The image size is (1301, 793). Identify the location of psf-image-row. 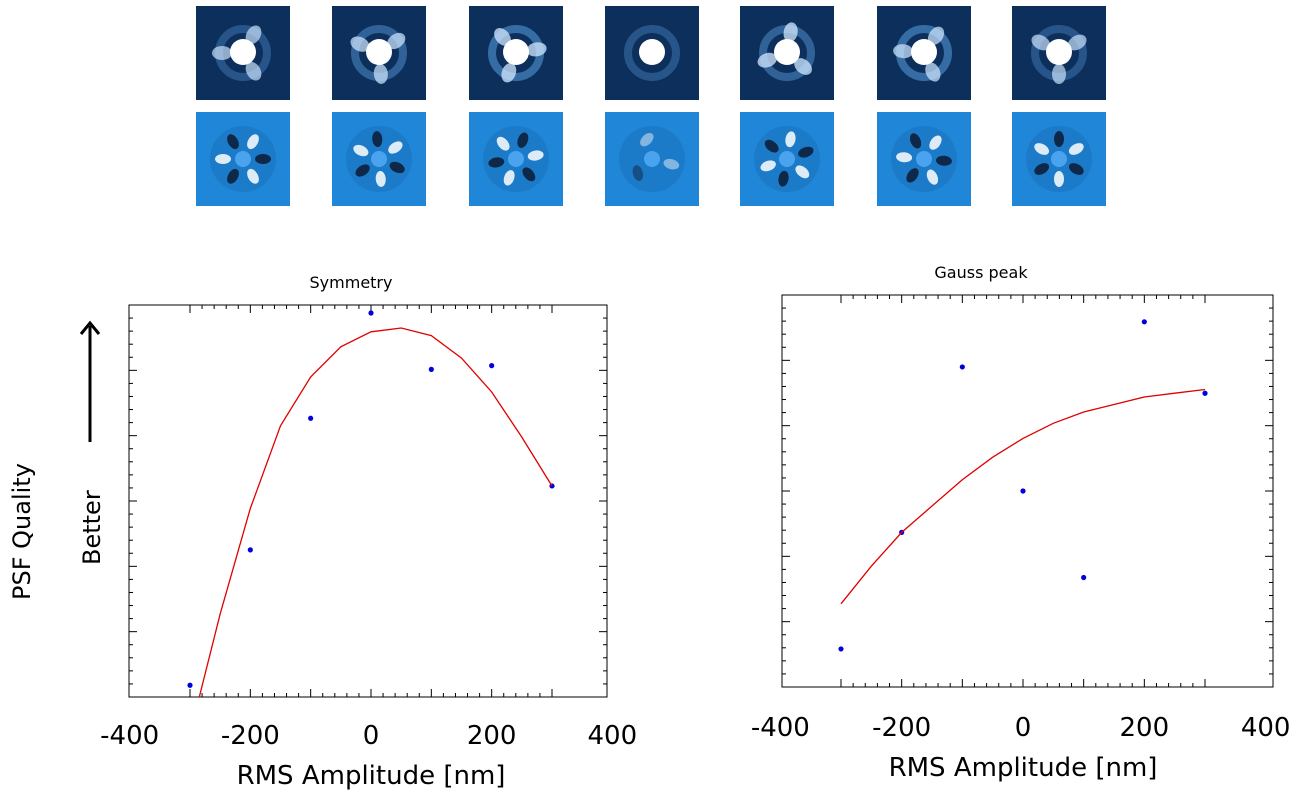
(650, 53).